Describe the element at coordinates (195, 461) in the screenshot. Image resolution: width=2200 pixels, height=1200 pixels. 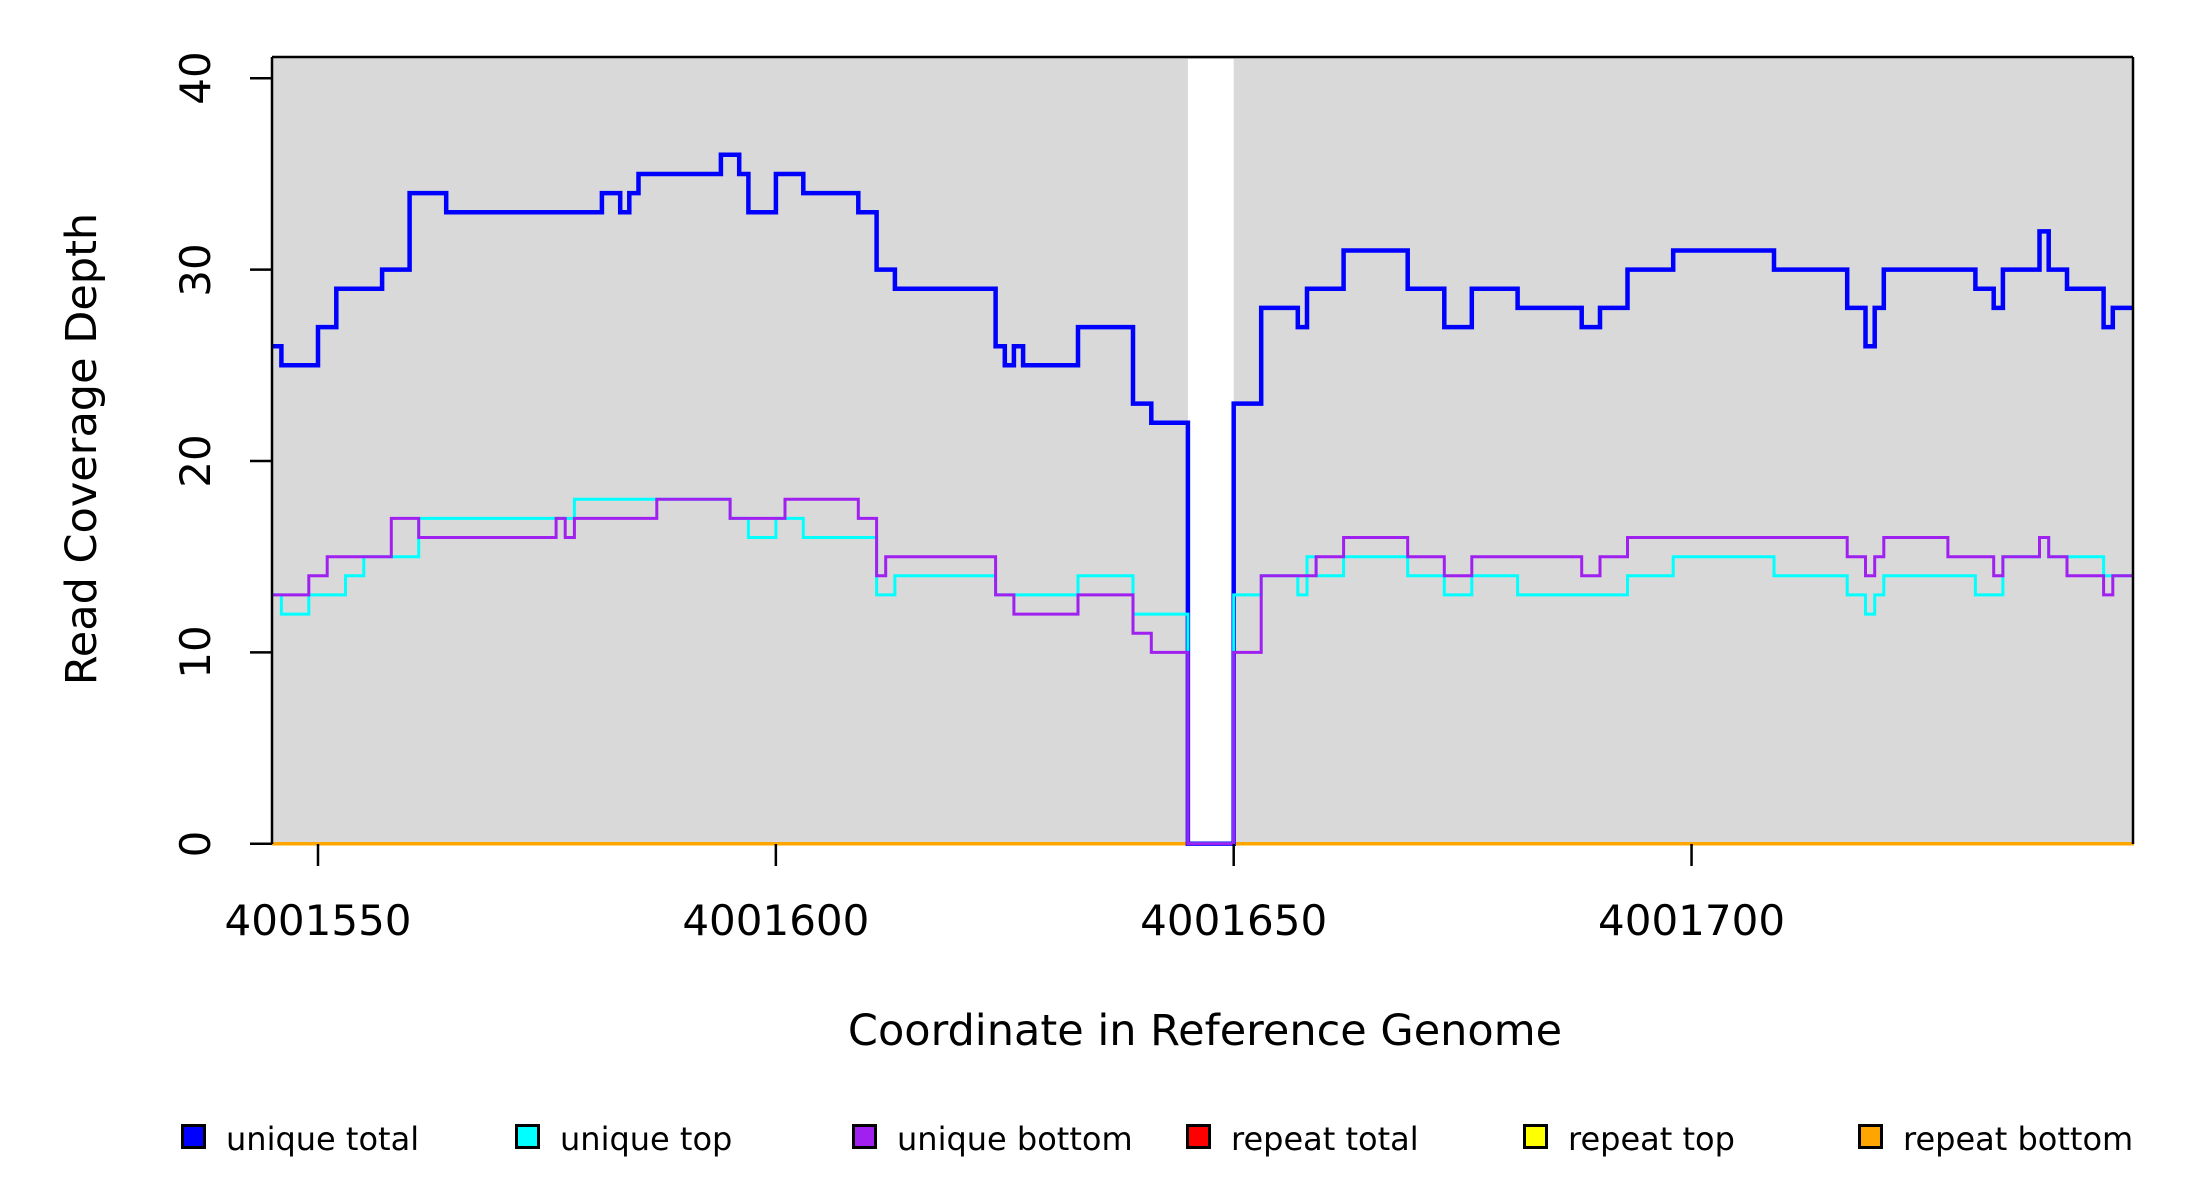
I see `y-tick-label: 20` at that location.